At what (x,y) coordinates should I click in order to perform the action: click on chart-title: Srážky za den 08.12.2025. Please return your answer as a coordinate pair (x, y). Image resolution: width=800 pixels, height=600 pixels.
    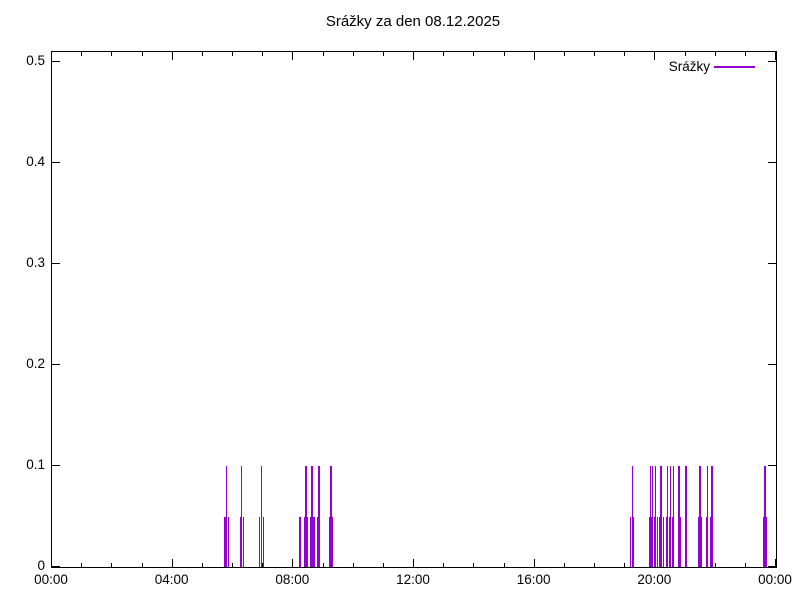
    Looking at the image, I should click on (413, 21).